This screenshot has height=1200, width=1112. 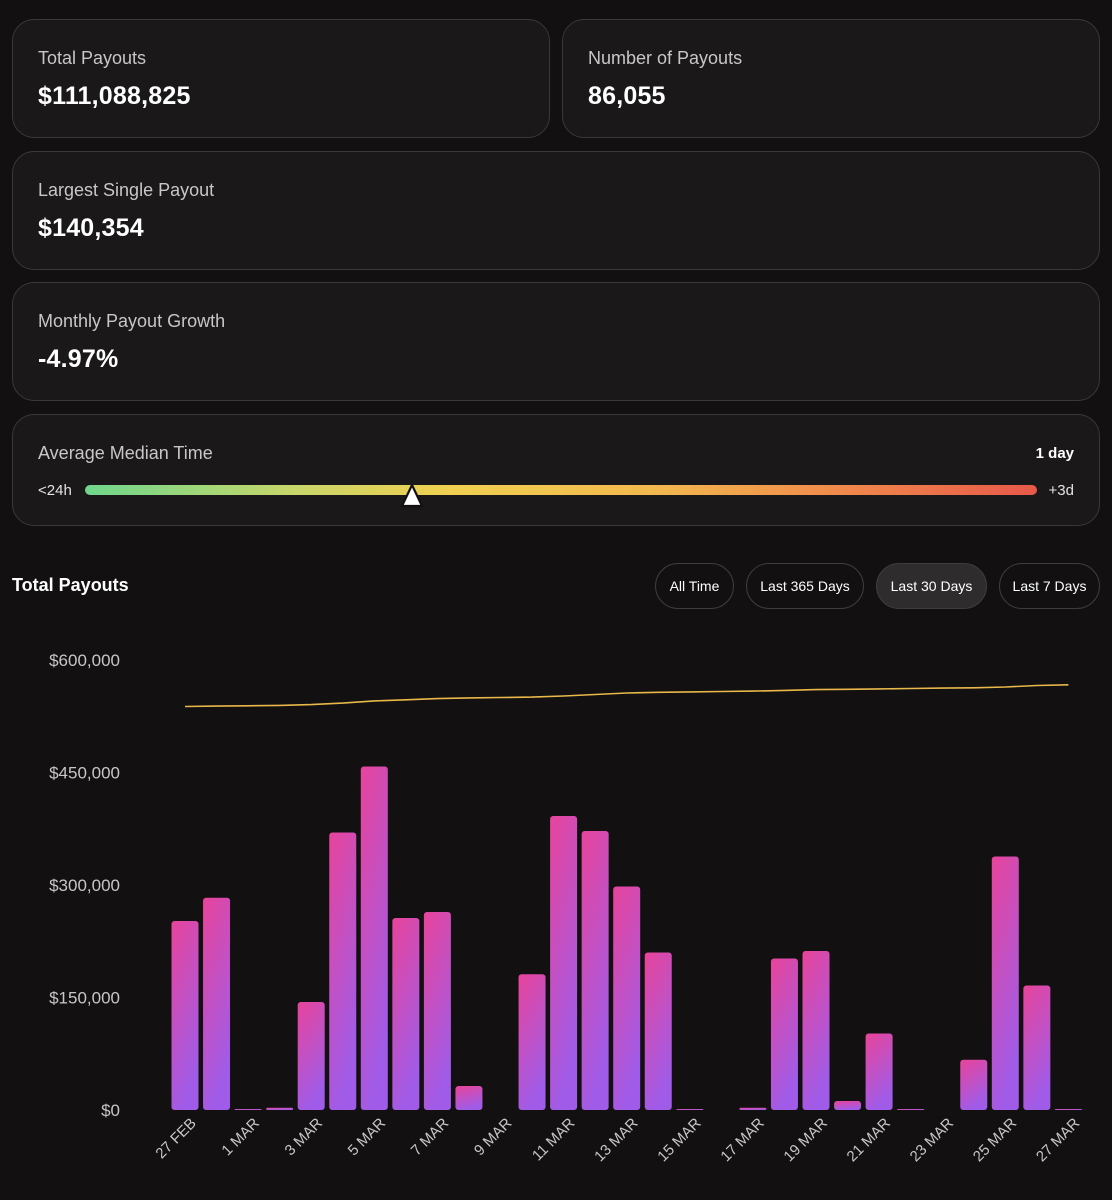 What do you see at coordinates (805, 1140) in the screenshot?
I see `x-tick-label: 19 MAR` at bounding box center [805, 1140].